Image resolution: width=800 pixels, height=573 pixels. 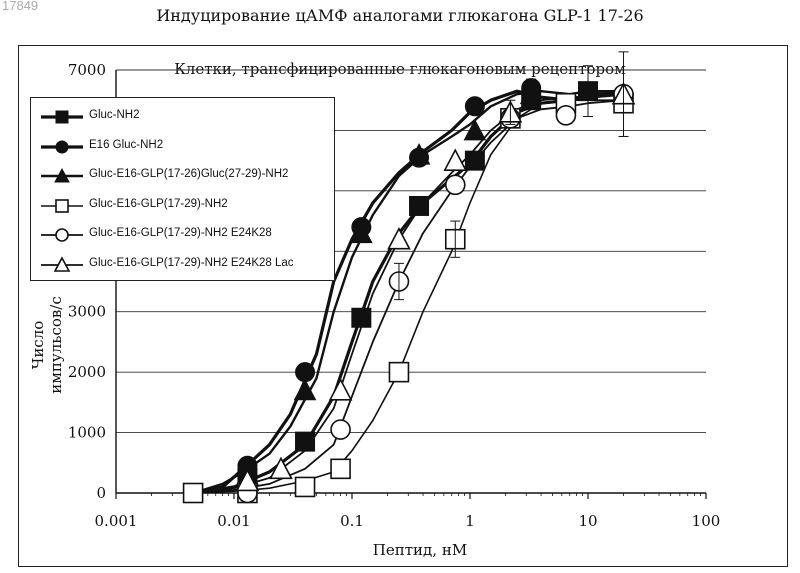 What do you see at coordinates (56, 345) in the screenshot?
I see `y-axis-title-line: импульсов/с` at bounding box center [56, 345].